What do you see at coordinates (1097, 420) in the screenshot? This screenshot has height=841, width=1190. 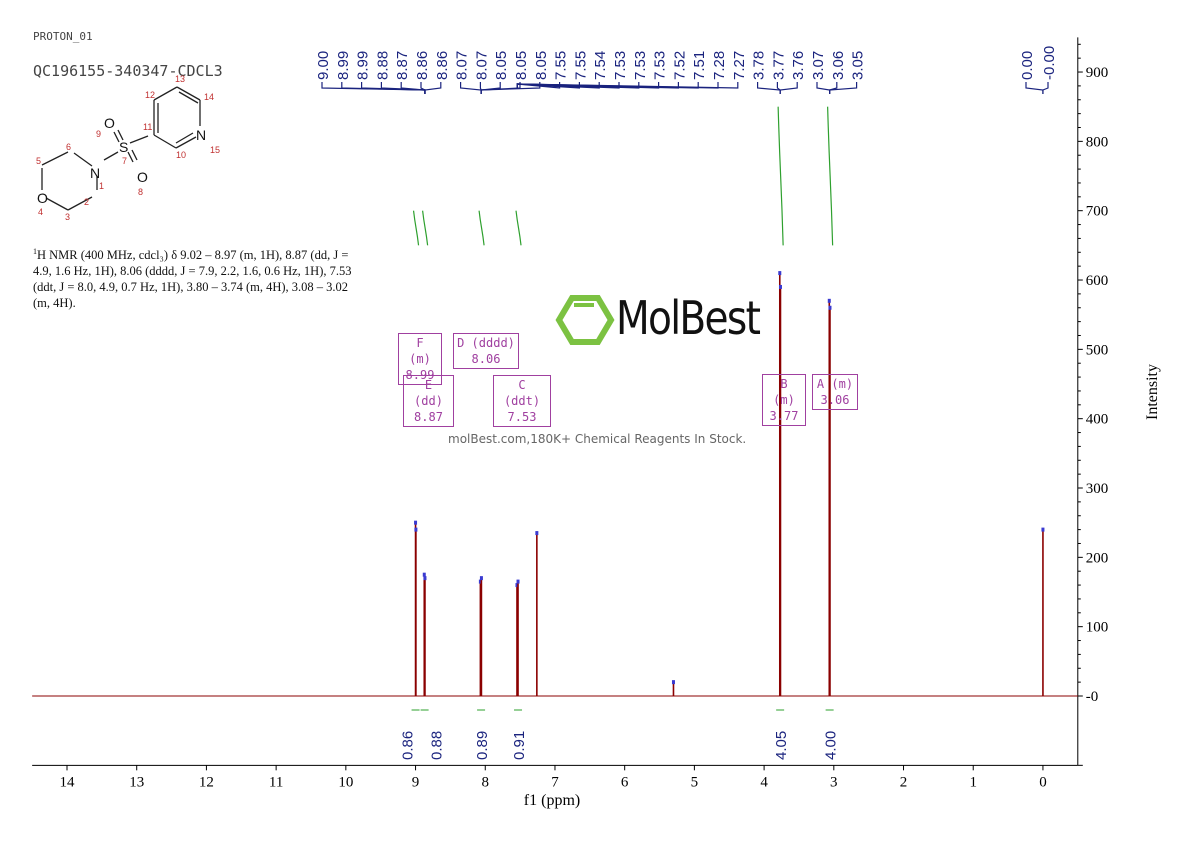 I see `y-tick-label: 400` at bounding box center [1097, 420].